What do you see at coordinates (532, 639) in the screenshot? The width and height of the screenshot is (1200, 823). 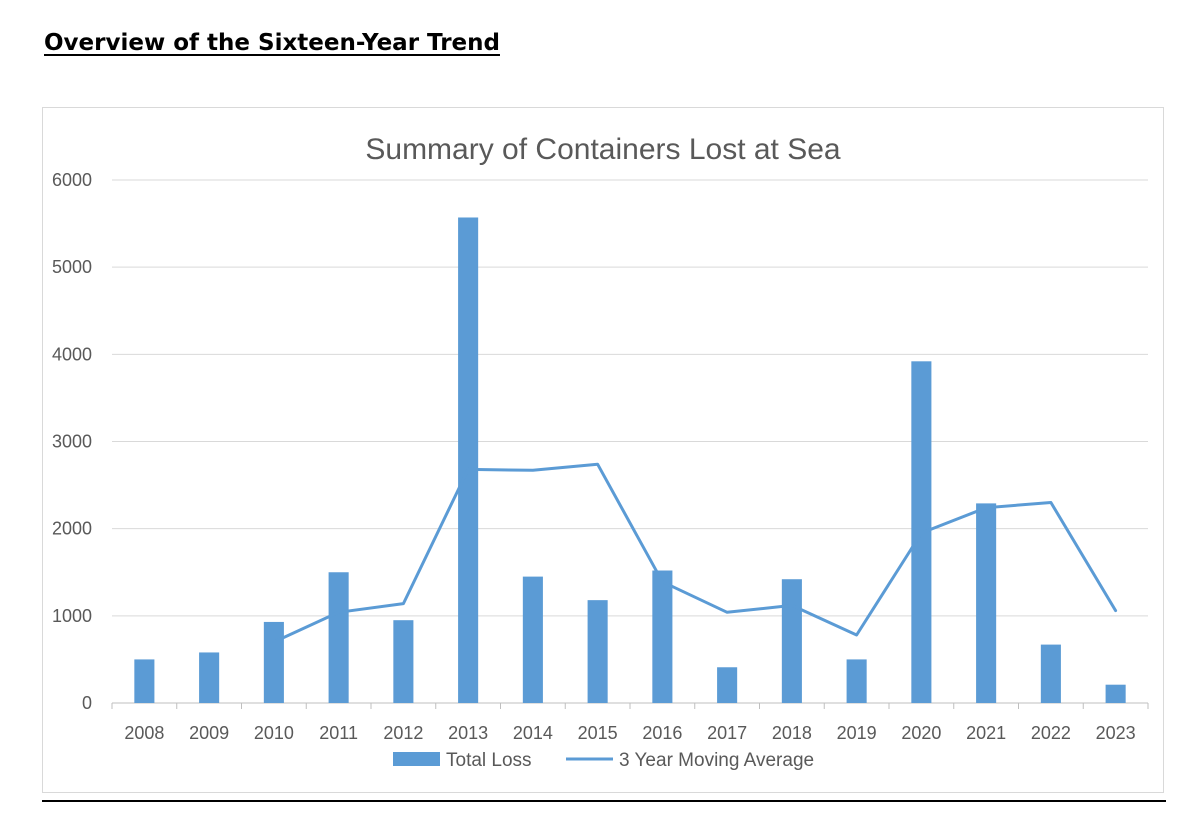 I see `bar-2014` at bounding box center [532, 639].